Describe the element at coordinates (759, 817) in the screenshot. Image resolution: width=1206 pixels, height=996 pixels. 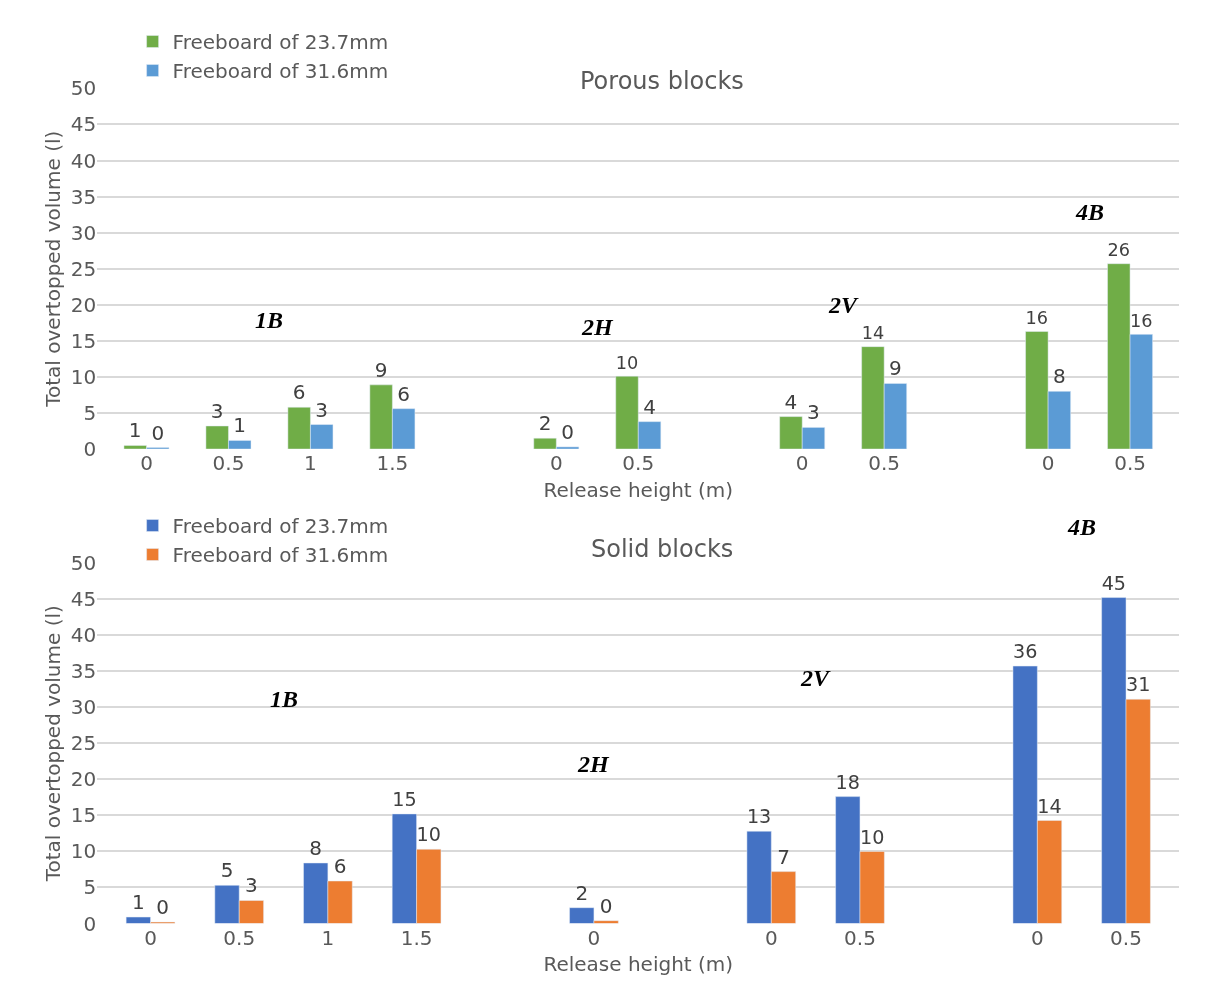
I see `data-label: 13` at that location.